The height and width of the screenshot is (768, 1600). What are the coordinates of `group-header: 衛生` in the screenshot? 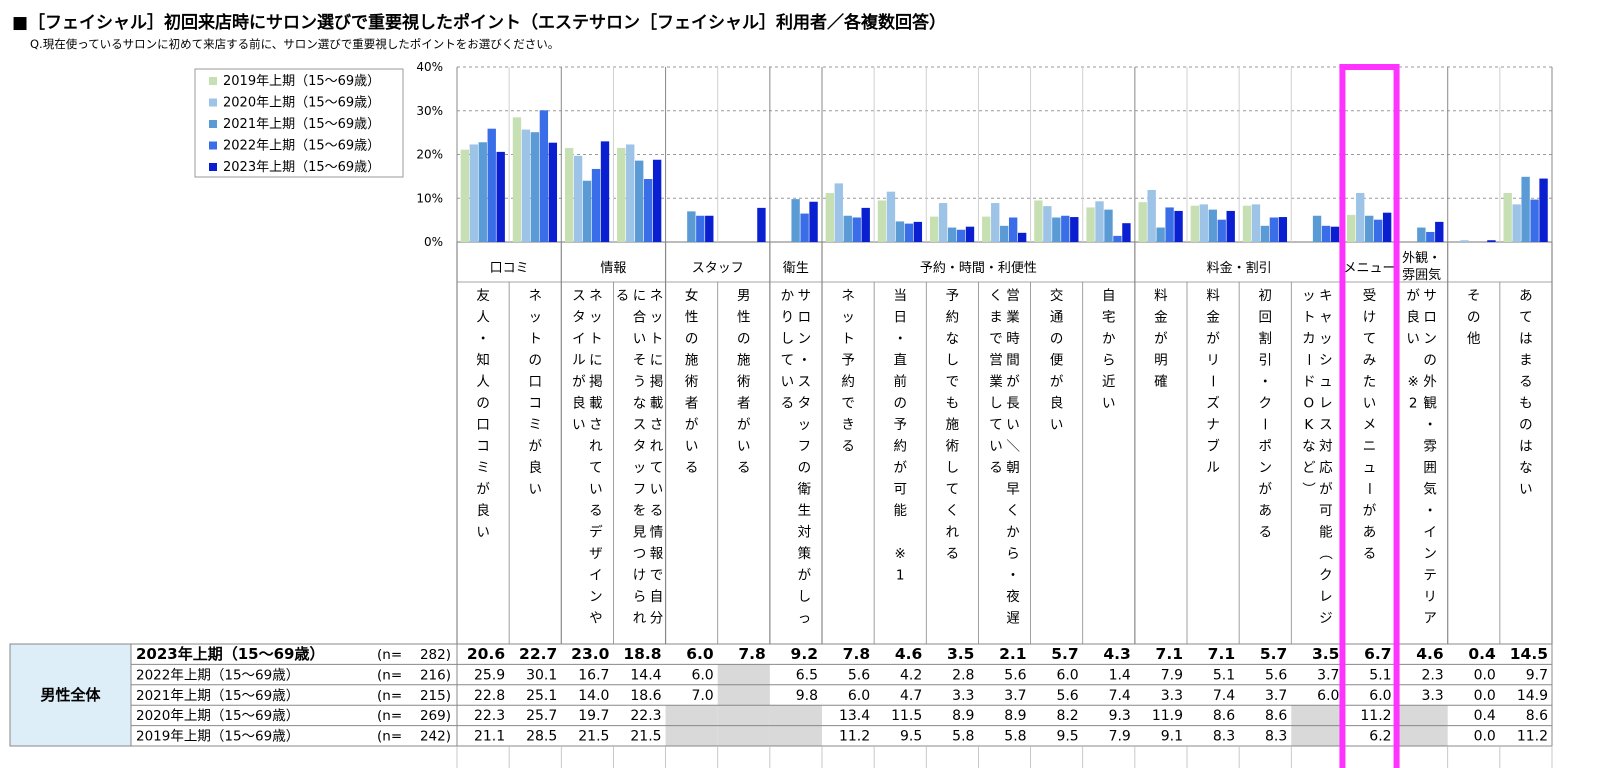 It's located at (796, 268).